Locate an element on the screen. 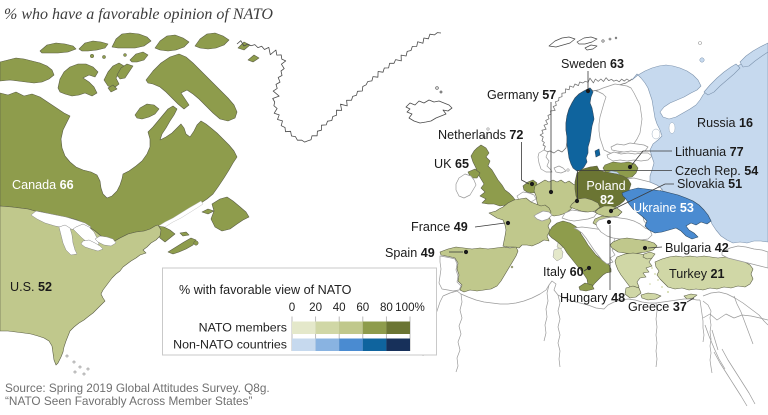 Image resolution: width=768 pixels, height=415 pixels. svg-text: Czech Rep. 54 is located at coordinates (716, 171).